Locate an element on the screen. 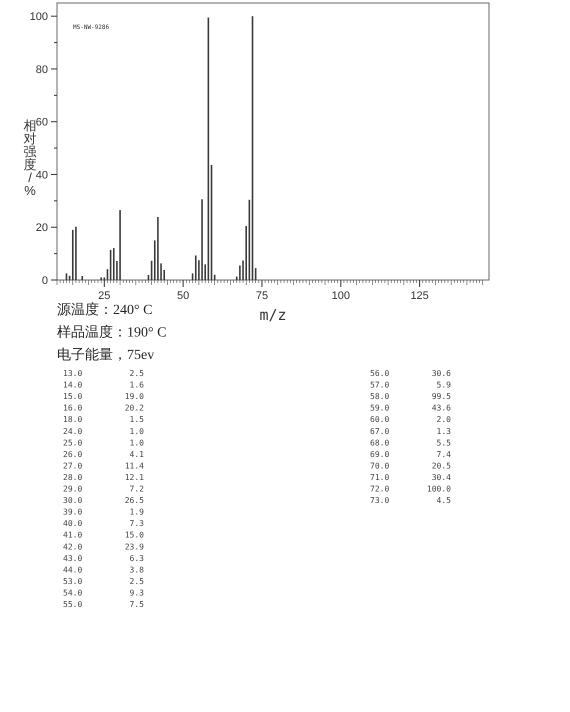 The width and height of the screenshot is (570, 712). text: 12.1 is located at coordinates (134, 477).